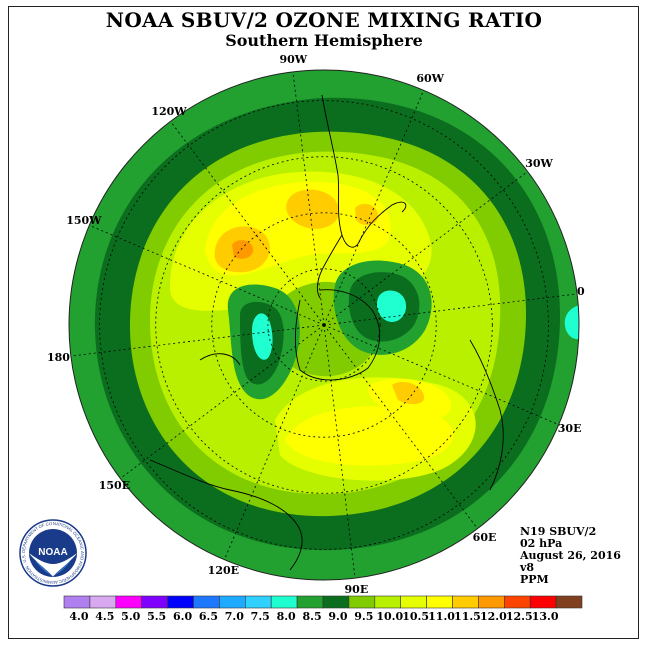  I want to click on longitude-label: 180, so click(58, 357).